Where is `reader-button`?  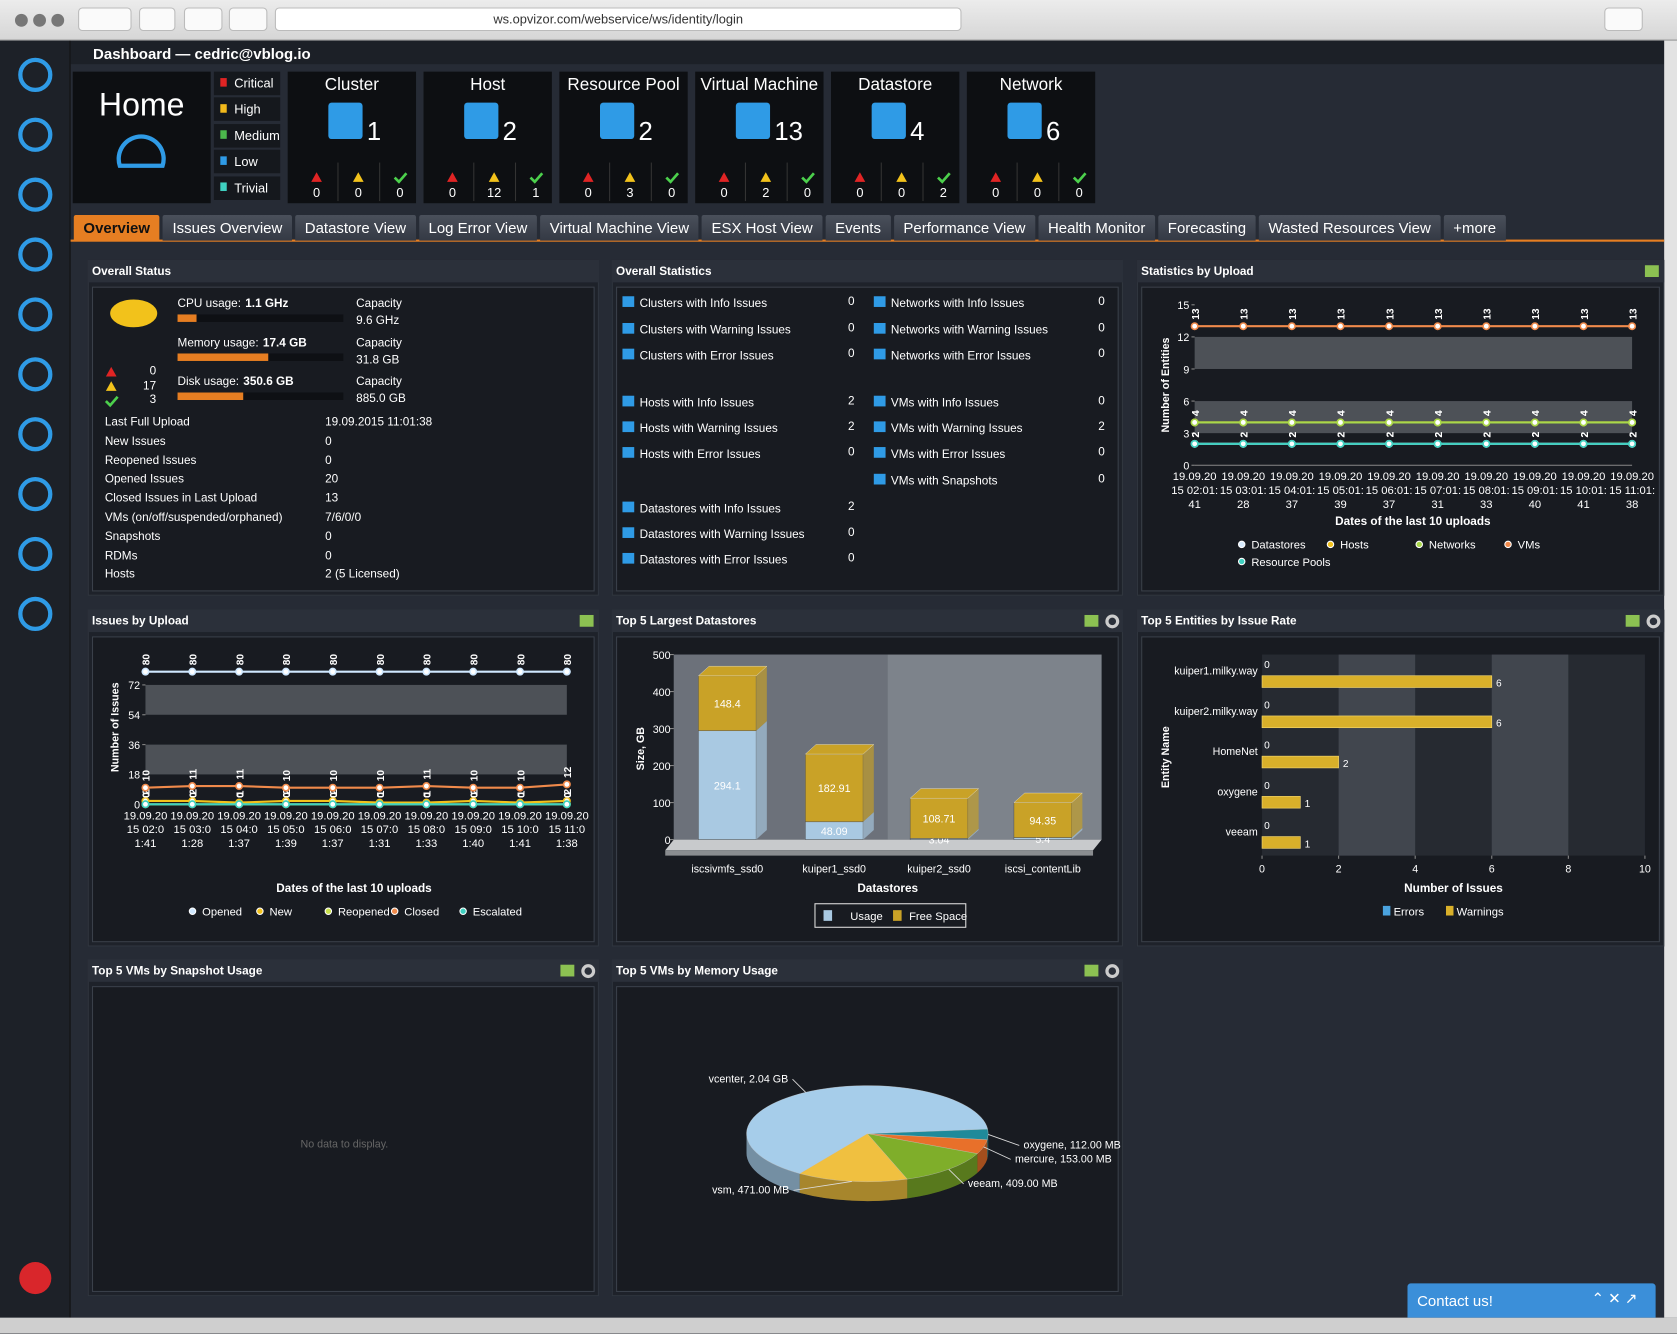
reader-button is located at coordinates (203, 19).